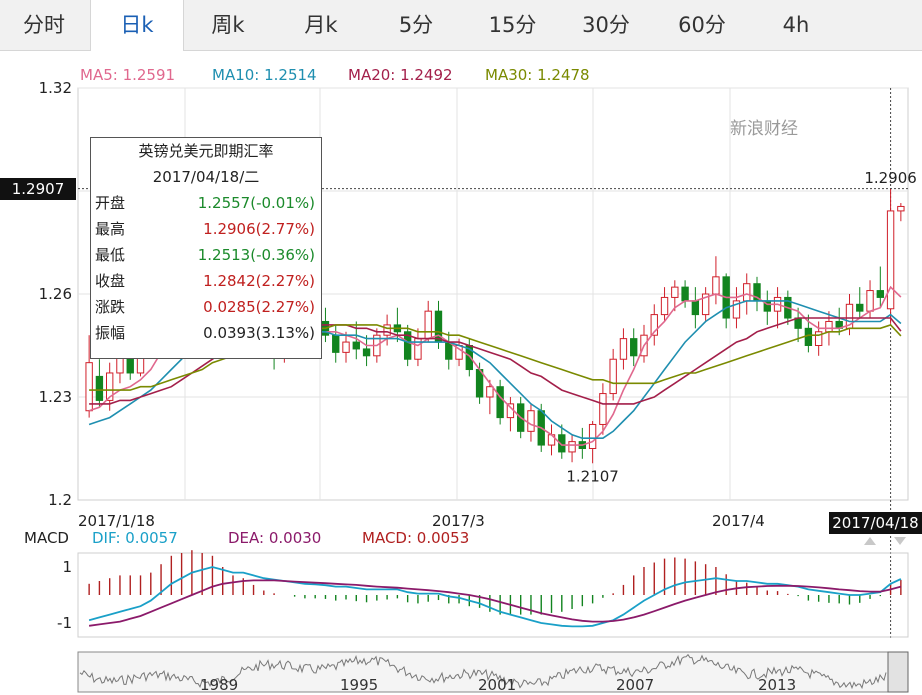 The width and height of the screenshot is (922, 695). What do you see at coordinates (110, 203) in the screenshot?
I see `info-row-label: 开盘` at bounding box center [110, 203].